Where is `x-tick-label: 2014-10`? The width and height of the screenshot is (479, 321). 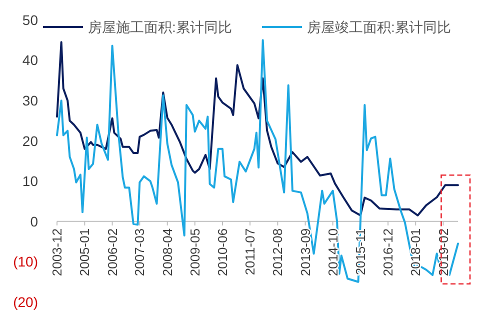 x-tick-label: 2014-10 is located at coordinates (332, 252).